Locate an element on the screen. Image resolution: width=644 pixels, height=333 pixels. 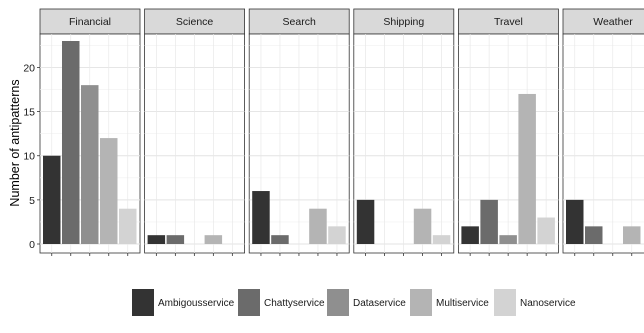
facet-label: Science is located at coordinates (195, 22).